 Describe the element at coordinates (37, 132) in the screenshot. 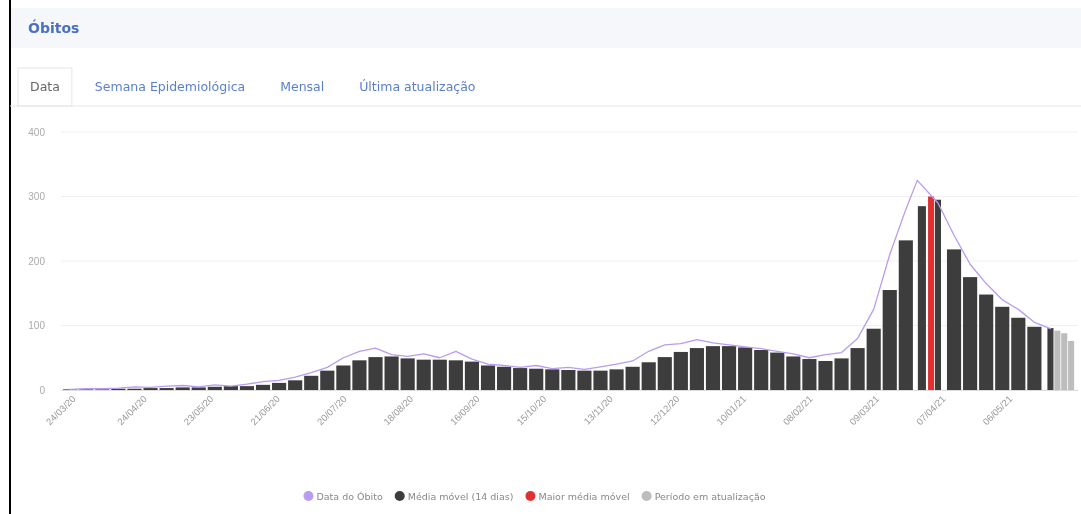

I see `y-tick-label: 400` at that location.